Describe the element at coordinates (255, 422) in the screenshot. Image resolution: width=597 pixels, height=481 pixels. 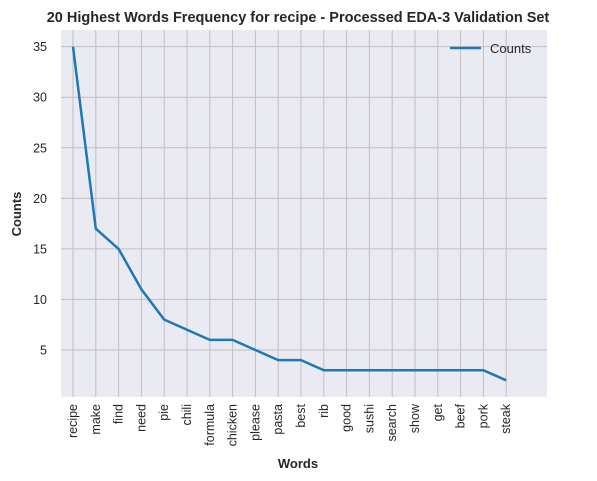
I see `x-tick-label: please` at that location.